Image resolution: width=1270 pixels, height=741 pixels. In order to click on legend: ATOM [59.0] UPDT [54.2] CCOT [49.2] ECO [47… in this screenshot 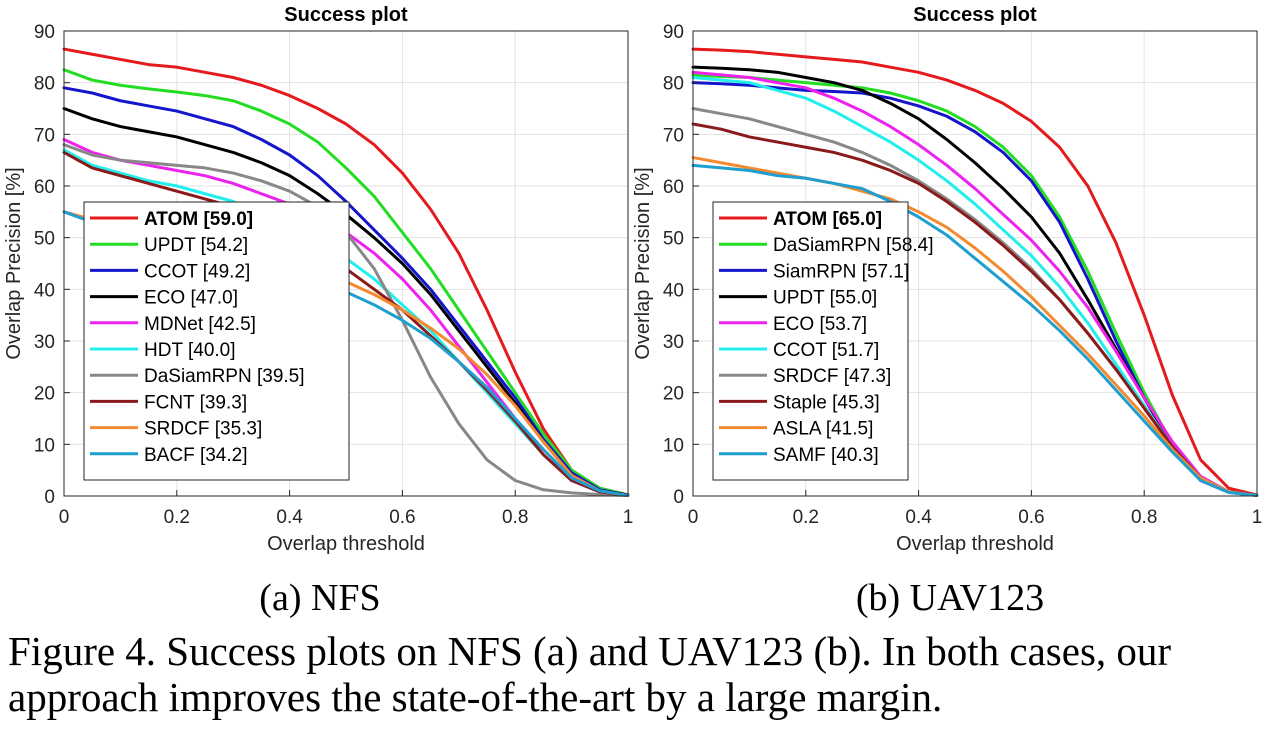, I will do `click(216, 341)`.